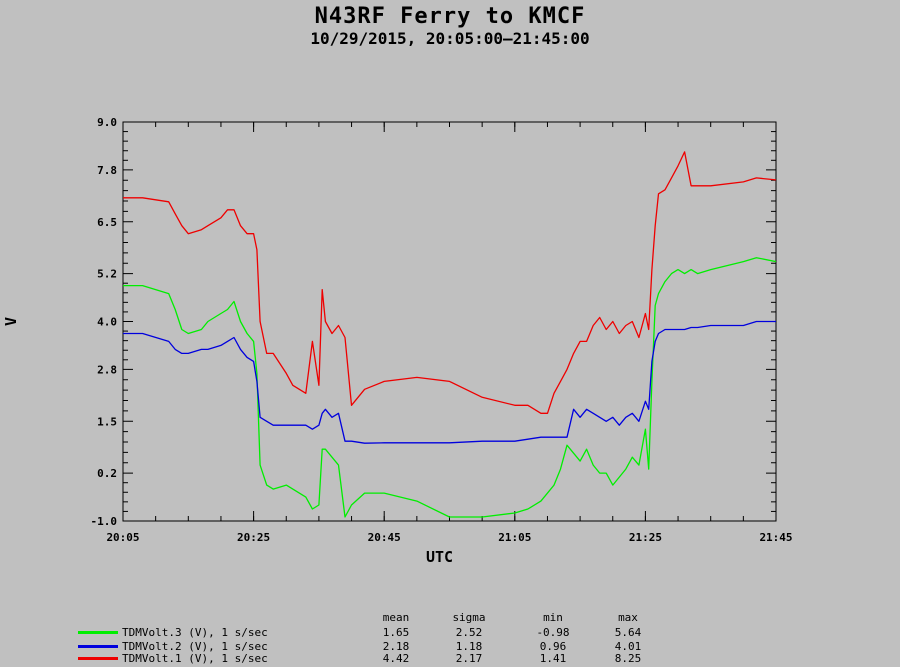  I want to click on x-axis-label: UTC, so click(439, 557).